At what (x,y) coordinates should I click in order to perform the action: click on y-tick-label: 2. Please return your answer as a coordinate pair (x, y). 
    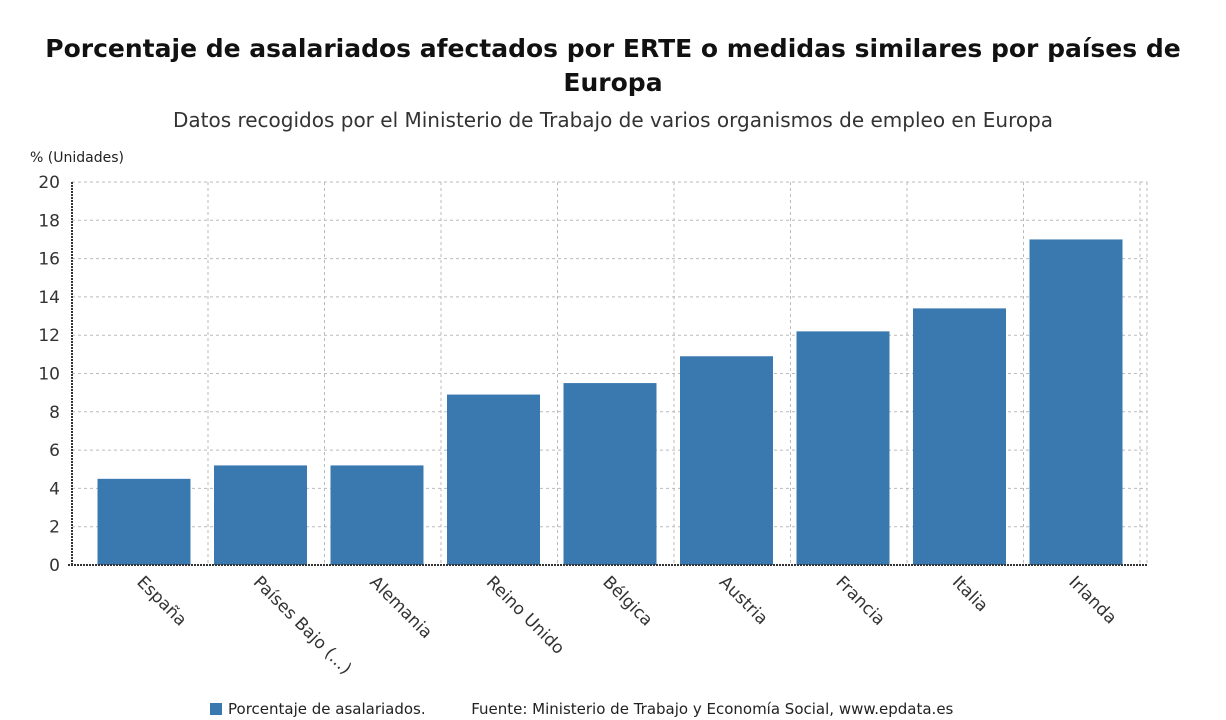
    Looking at the image, I should click on (54, 528).